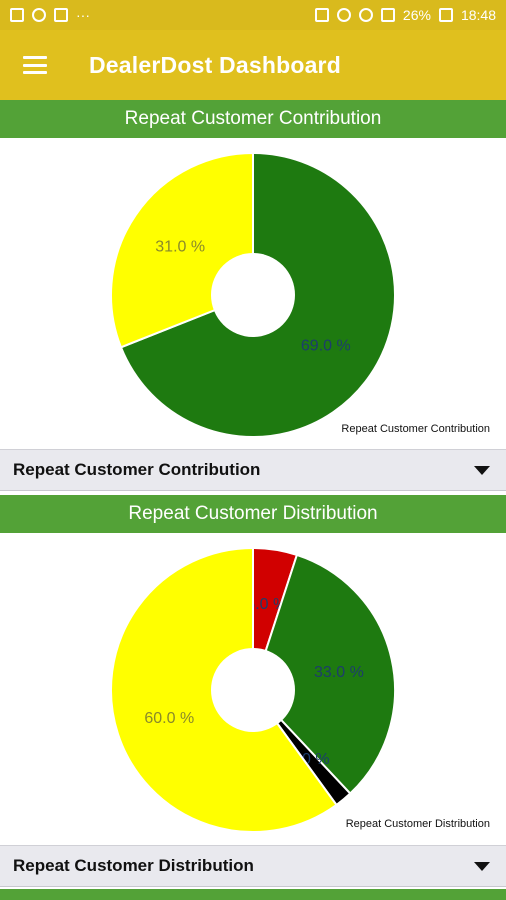 This screenshot has height=900, width=506. Describe the element at coordinates (266, 604) in the screenshot. I see `slice-value-label: 5.0 %` at that location.